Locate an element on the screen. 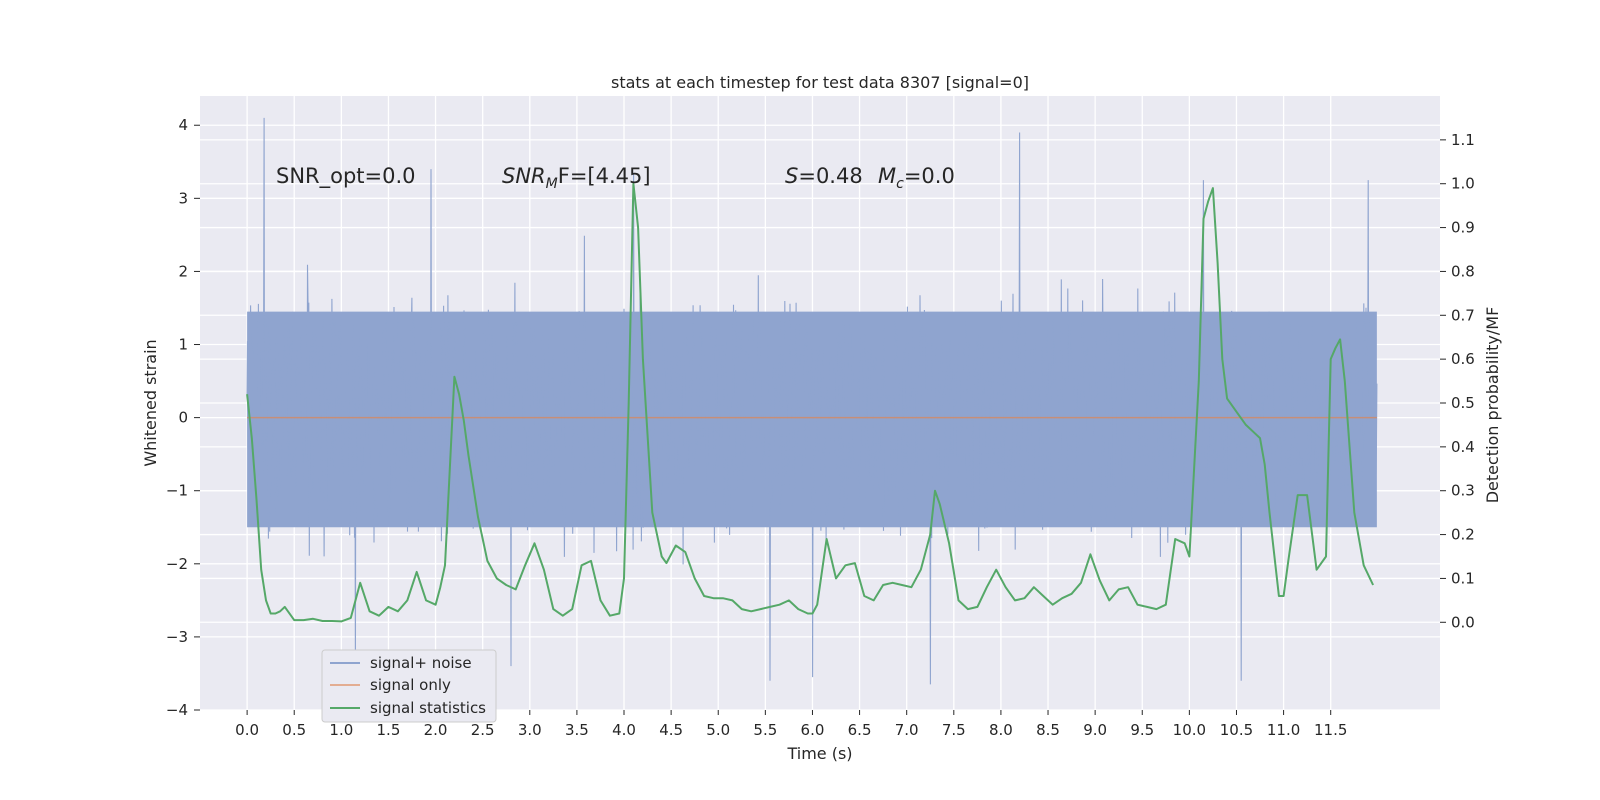 Image resolution: width=1600 pixels, height=800 pixels. legend-label-signal-only: signal only is located at coordinates (410, 685).